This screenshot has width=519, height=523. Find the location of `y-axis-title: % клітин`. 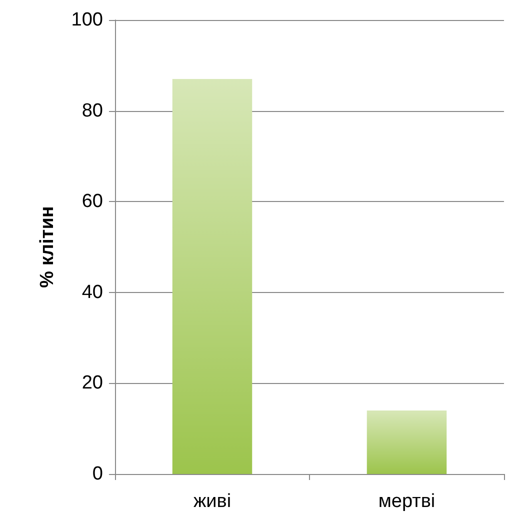

y-axis-title: % клітин is located at coordinates (47, 247).